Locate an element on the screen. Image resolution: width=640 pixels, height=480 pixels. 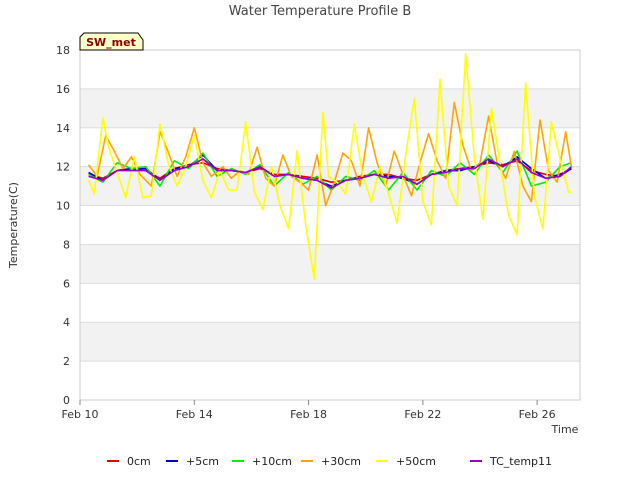
site-badge: SW_met is located at coordinates (111, 41).